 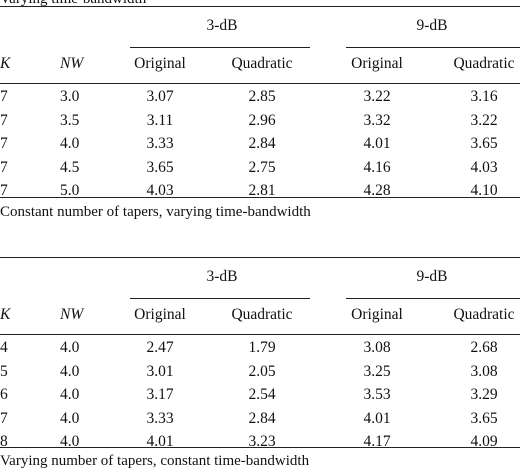 What do you see at coordinates (484, 395) in the screenshot?
I see `table-cell: 3.29` at bounding box center [484, 395].